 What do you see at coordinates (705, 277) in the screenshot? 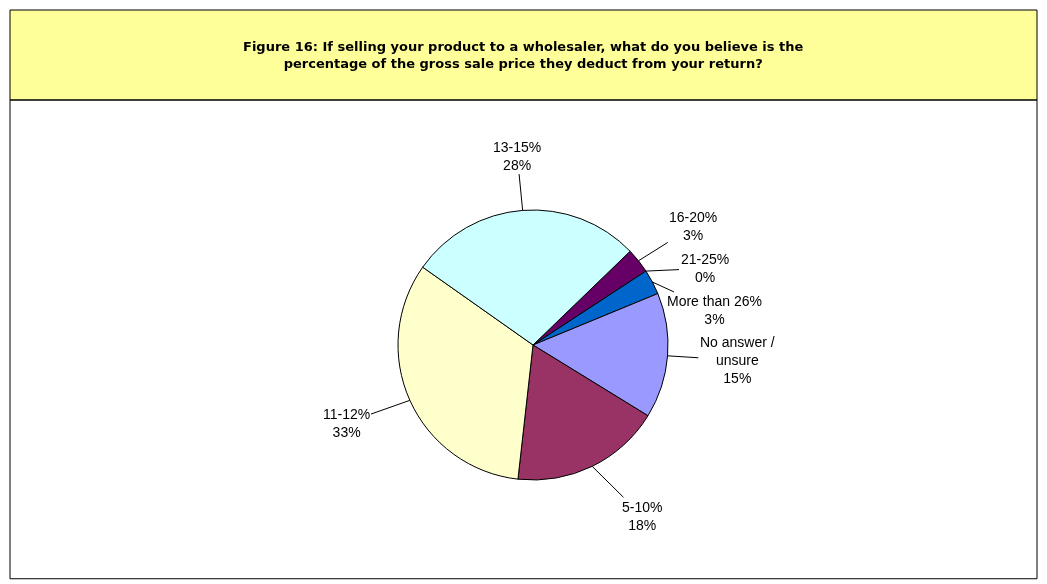
I see `text: 0%` at bounding box center [705, 277].